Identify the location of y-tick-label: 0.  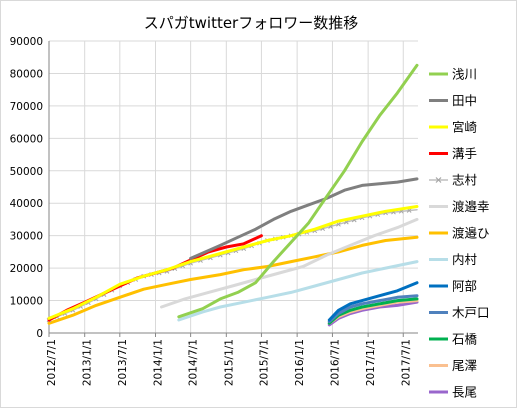
(39, 334).